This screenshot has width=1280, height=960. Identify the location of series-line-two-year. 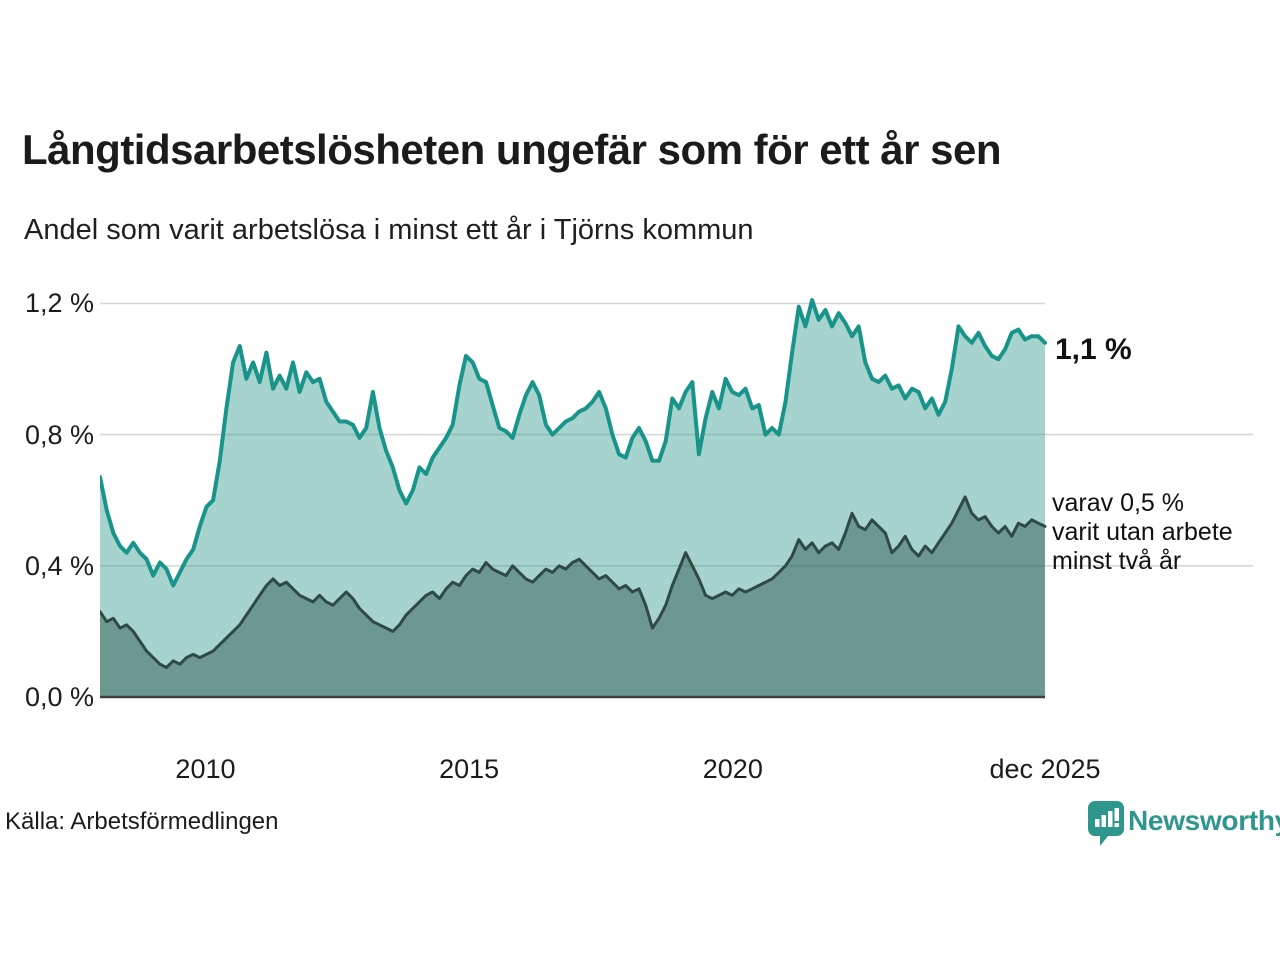
(573, 582).